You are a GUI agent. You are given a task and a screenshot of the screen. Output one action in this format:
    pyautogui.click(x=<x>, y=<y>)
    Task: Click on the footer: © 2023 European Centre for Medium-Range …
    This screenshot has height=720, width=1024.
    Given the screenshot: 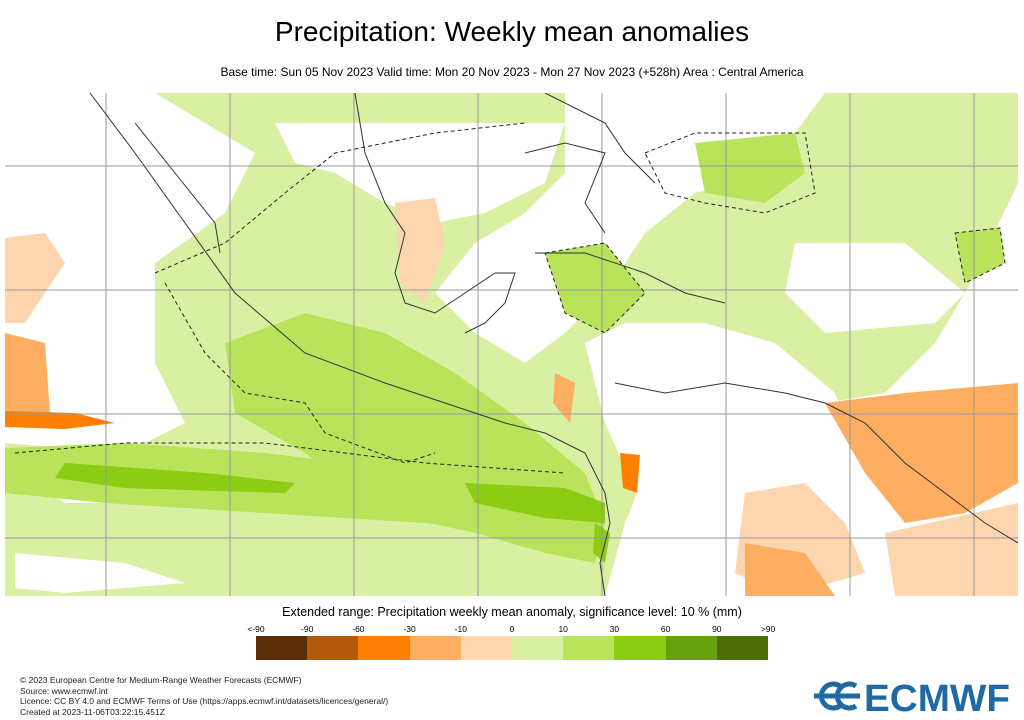 What is the action you would take?
    pyautogui.click(x=204, y=696)
    